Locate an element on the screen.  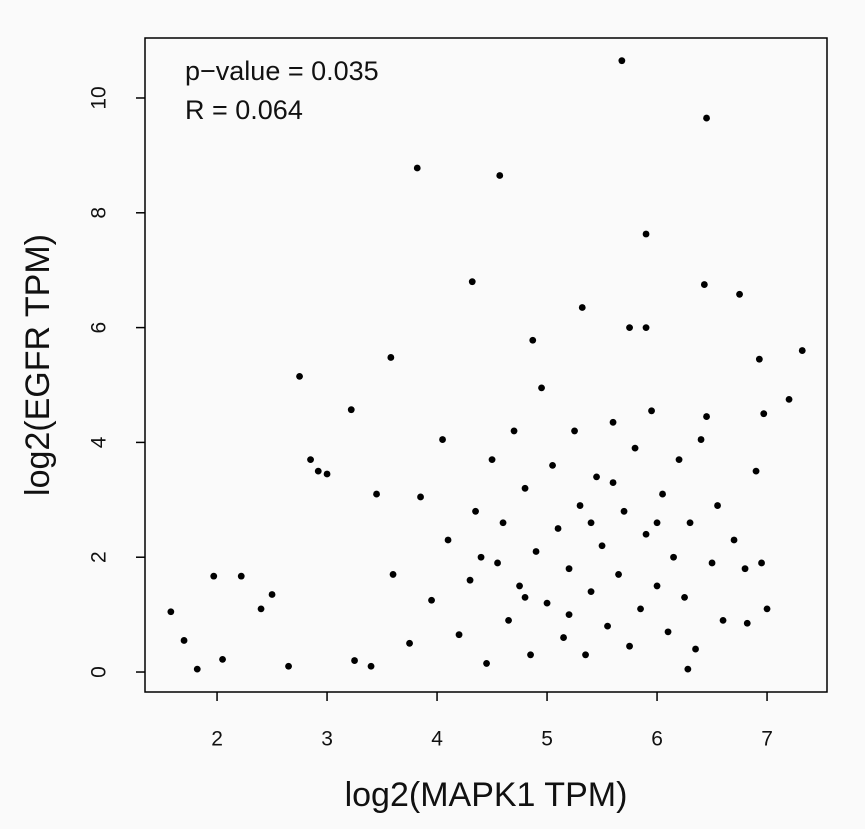
x-tick-label: 2 is located at coordinates (217, 739).